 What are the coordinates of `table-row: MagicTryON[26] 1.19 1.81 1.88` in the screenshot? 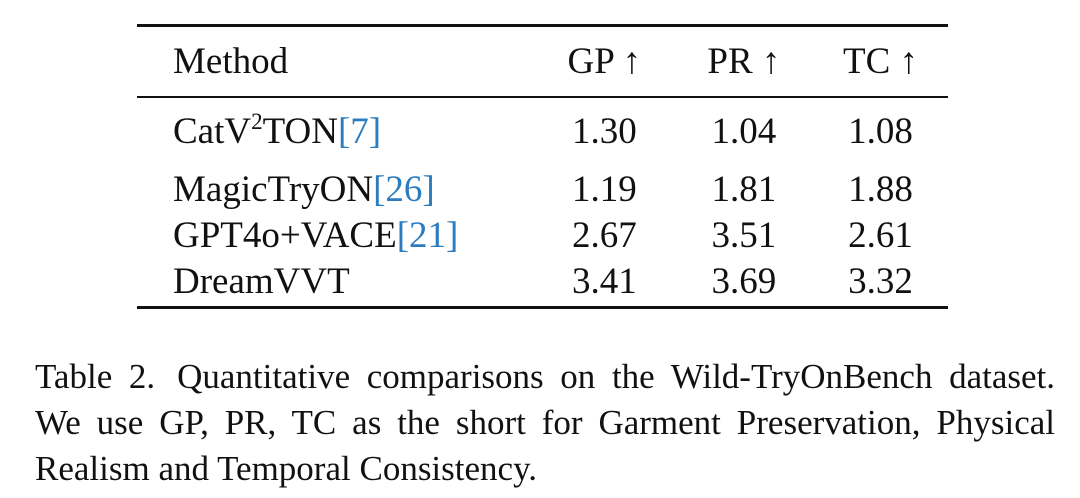 It's located at (542, 189).